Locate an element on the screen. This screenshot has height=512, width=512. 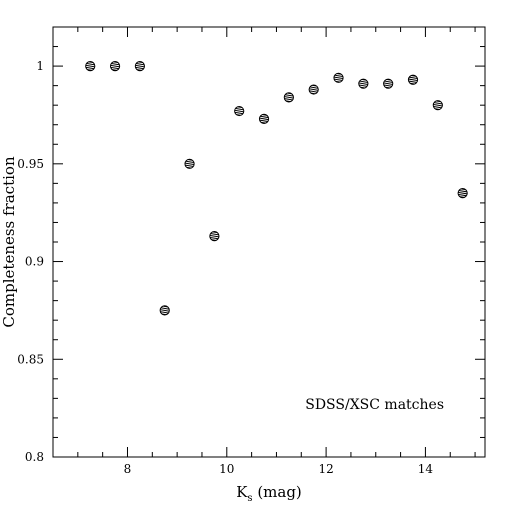
x-axis-label-unit: (mag) is located at coordinates (277, 492).